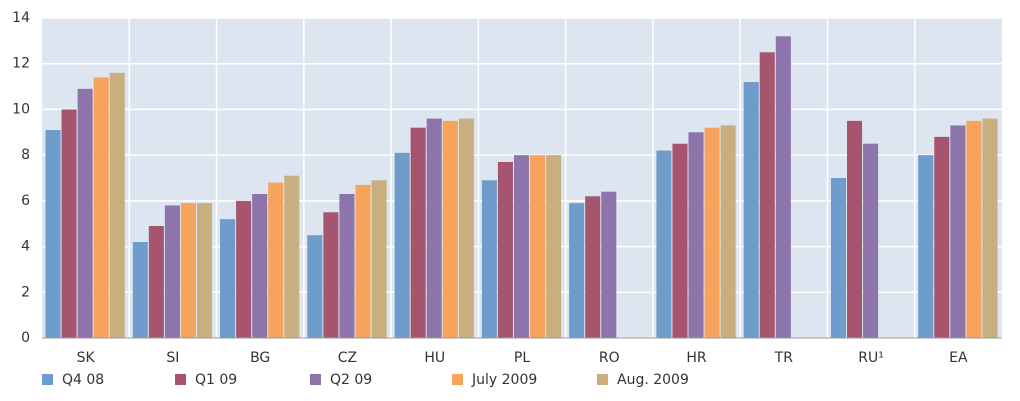  What do you see at coordinates (25, 292) in the screenshot?
I see `y-tick-label: 2` at bounding box center [25, 292].